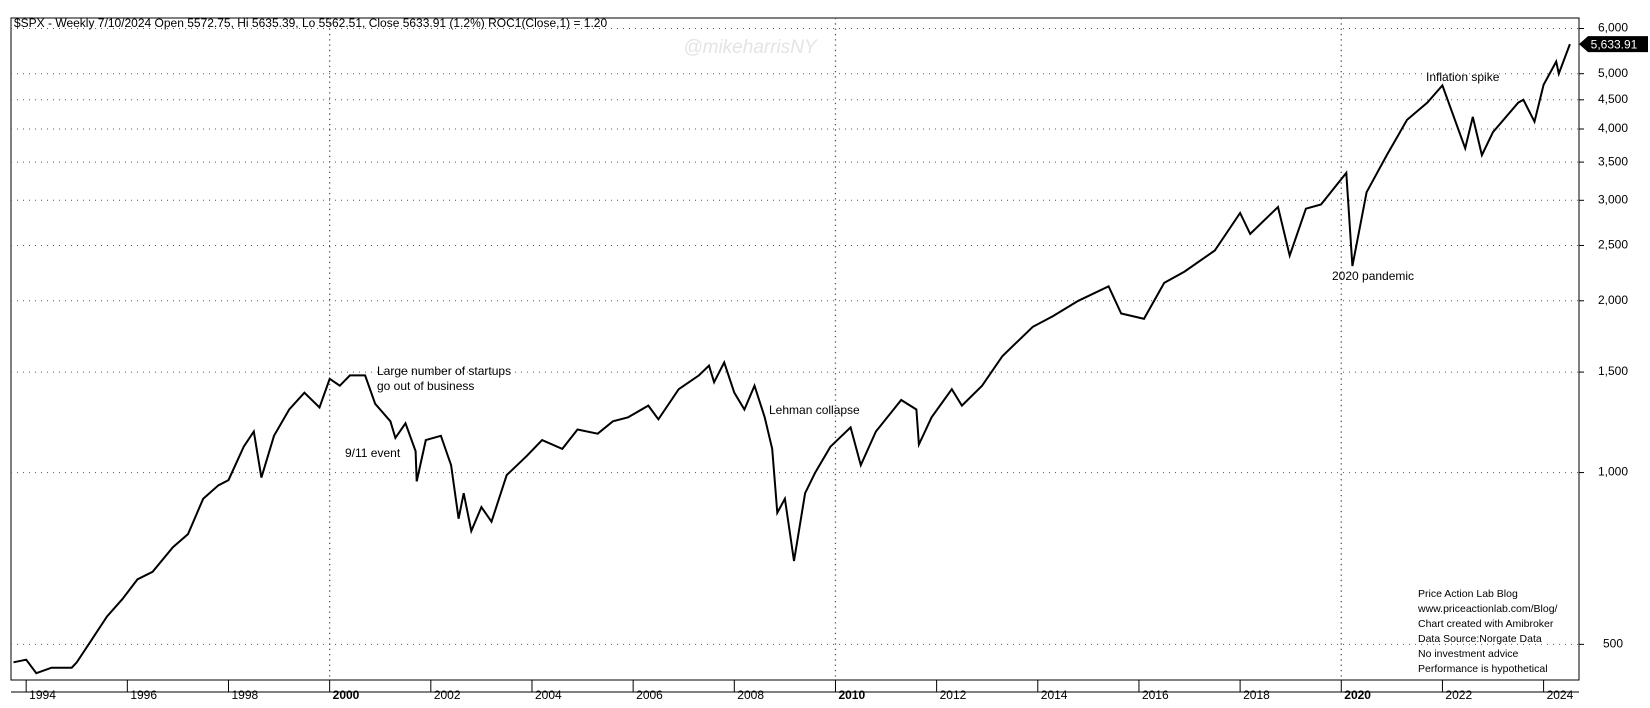 Image resolution: width=1650 pixels, height=708 pixels. Describe the element at coordinates (1613, 300) in the screenshot. I see `y-tick-label: 2,000` at that location.